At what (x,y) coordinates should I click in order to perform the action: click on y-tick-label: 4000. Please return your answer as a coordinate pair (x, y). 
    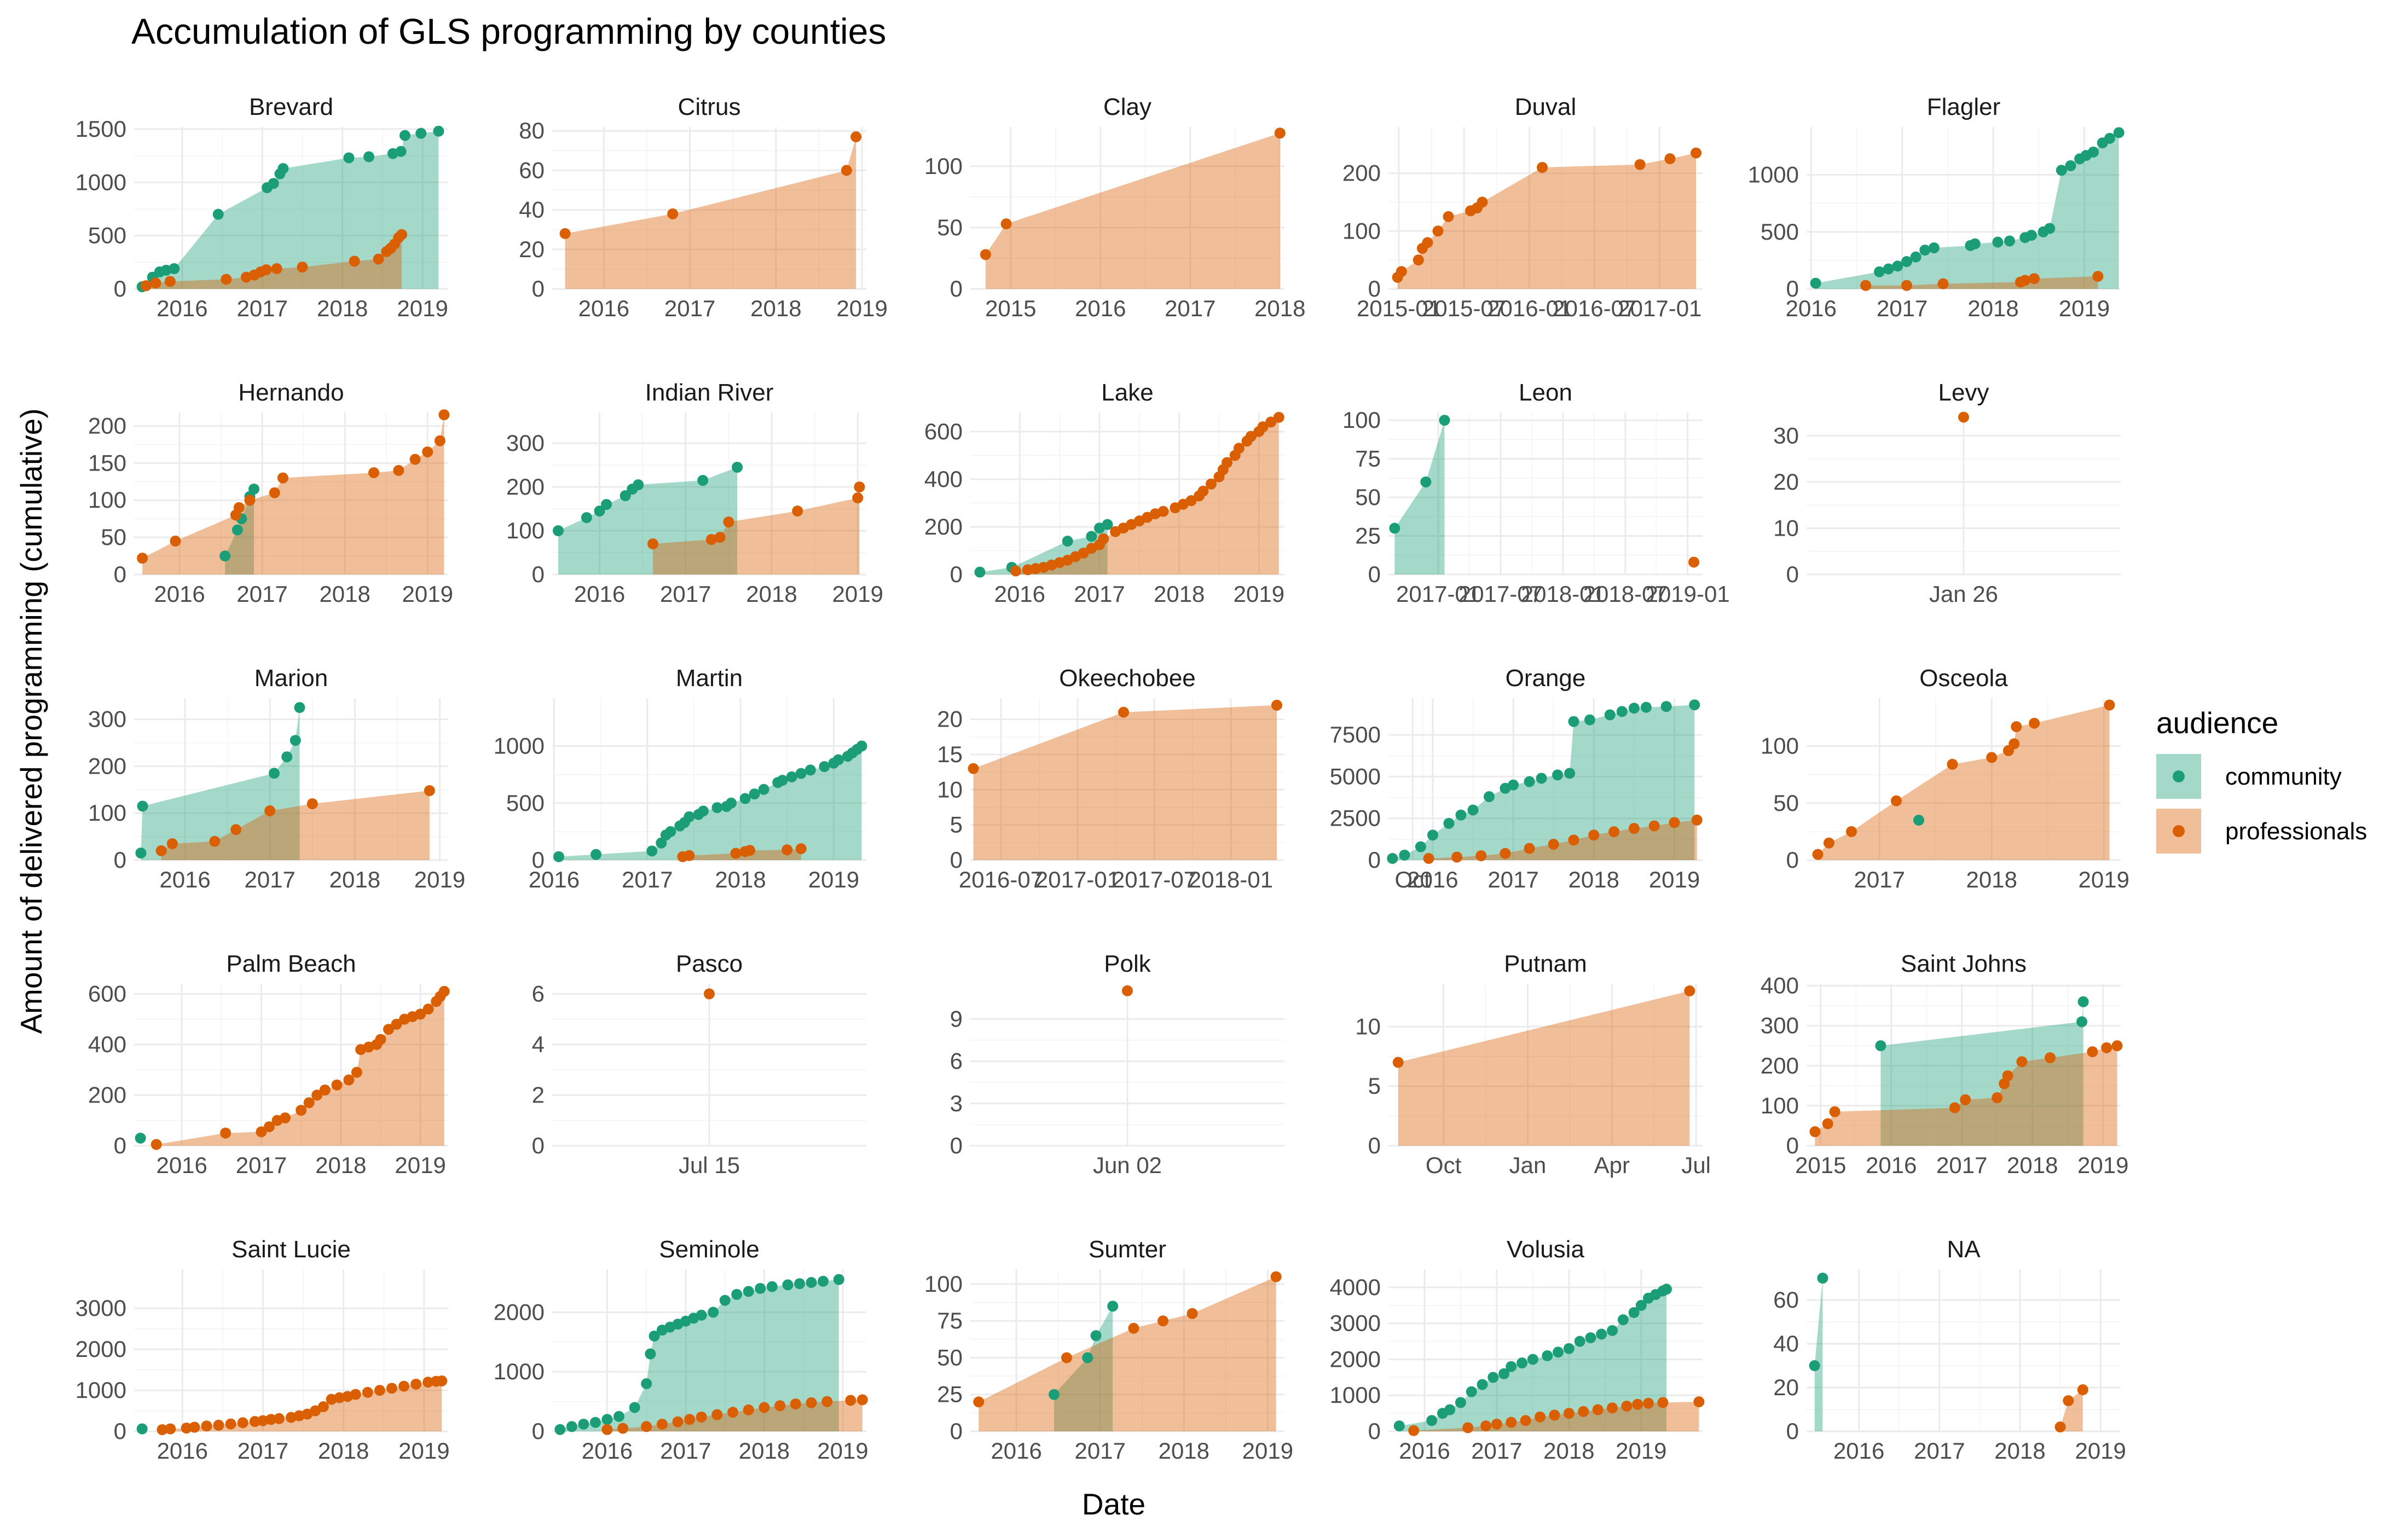
    Looking at the image, I should click on (1355, 1287).